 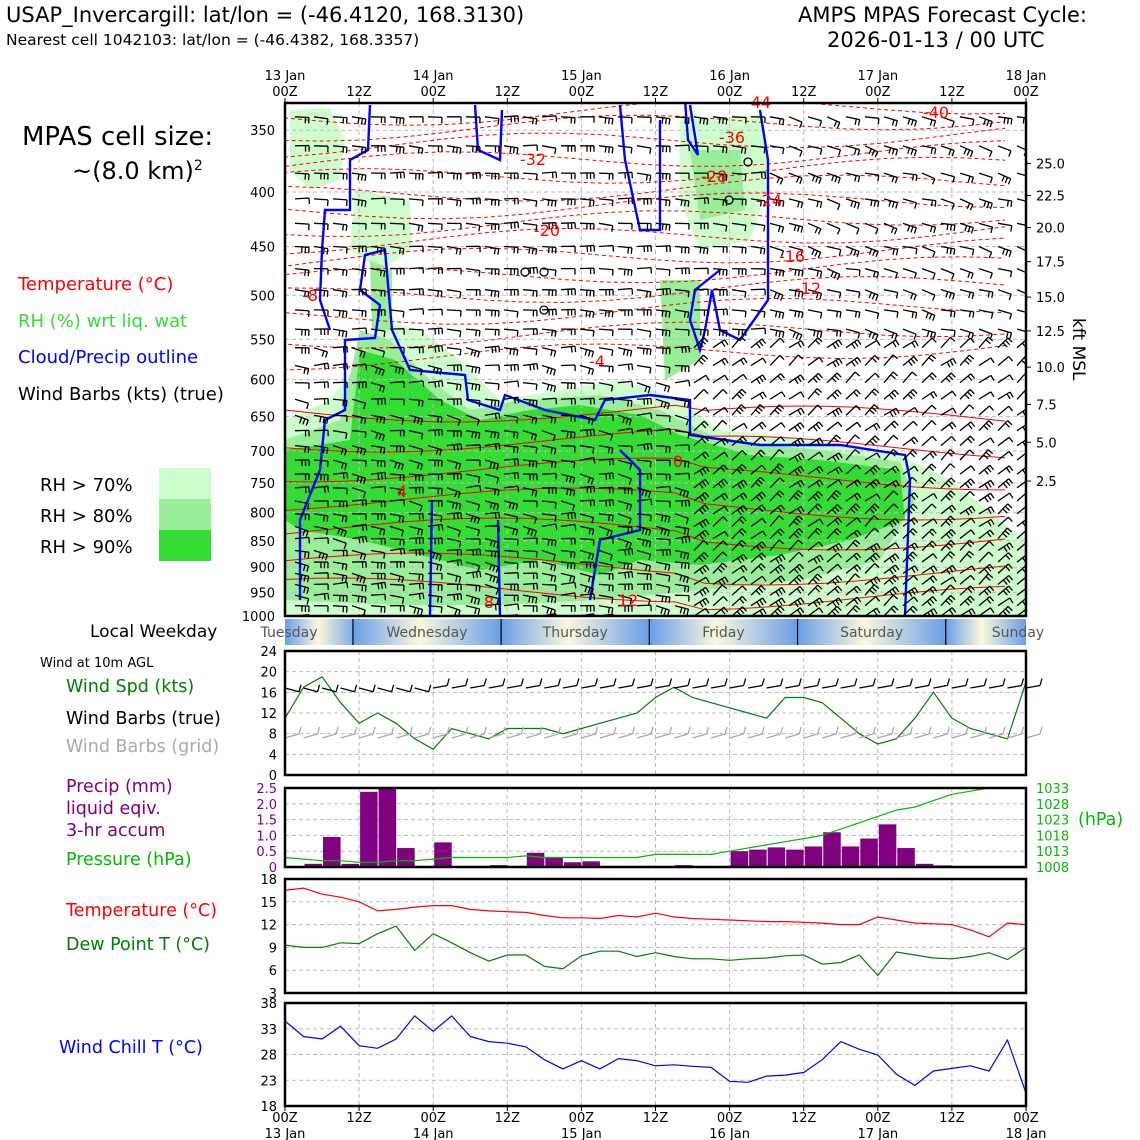 I want to click on kft-tick-label: 10.0, so click(x=1050, y=368).